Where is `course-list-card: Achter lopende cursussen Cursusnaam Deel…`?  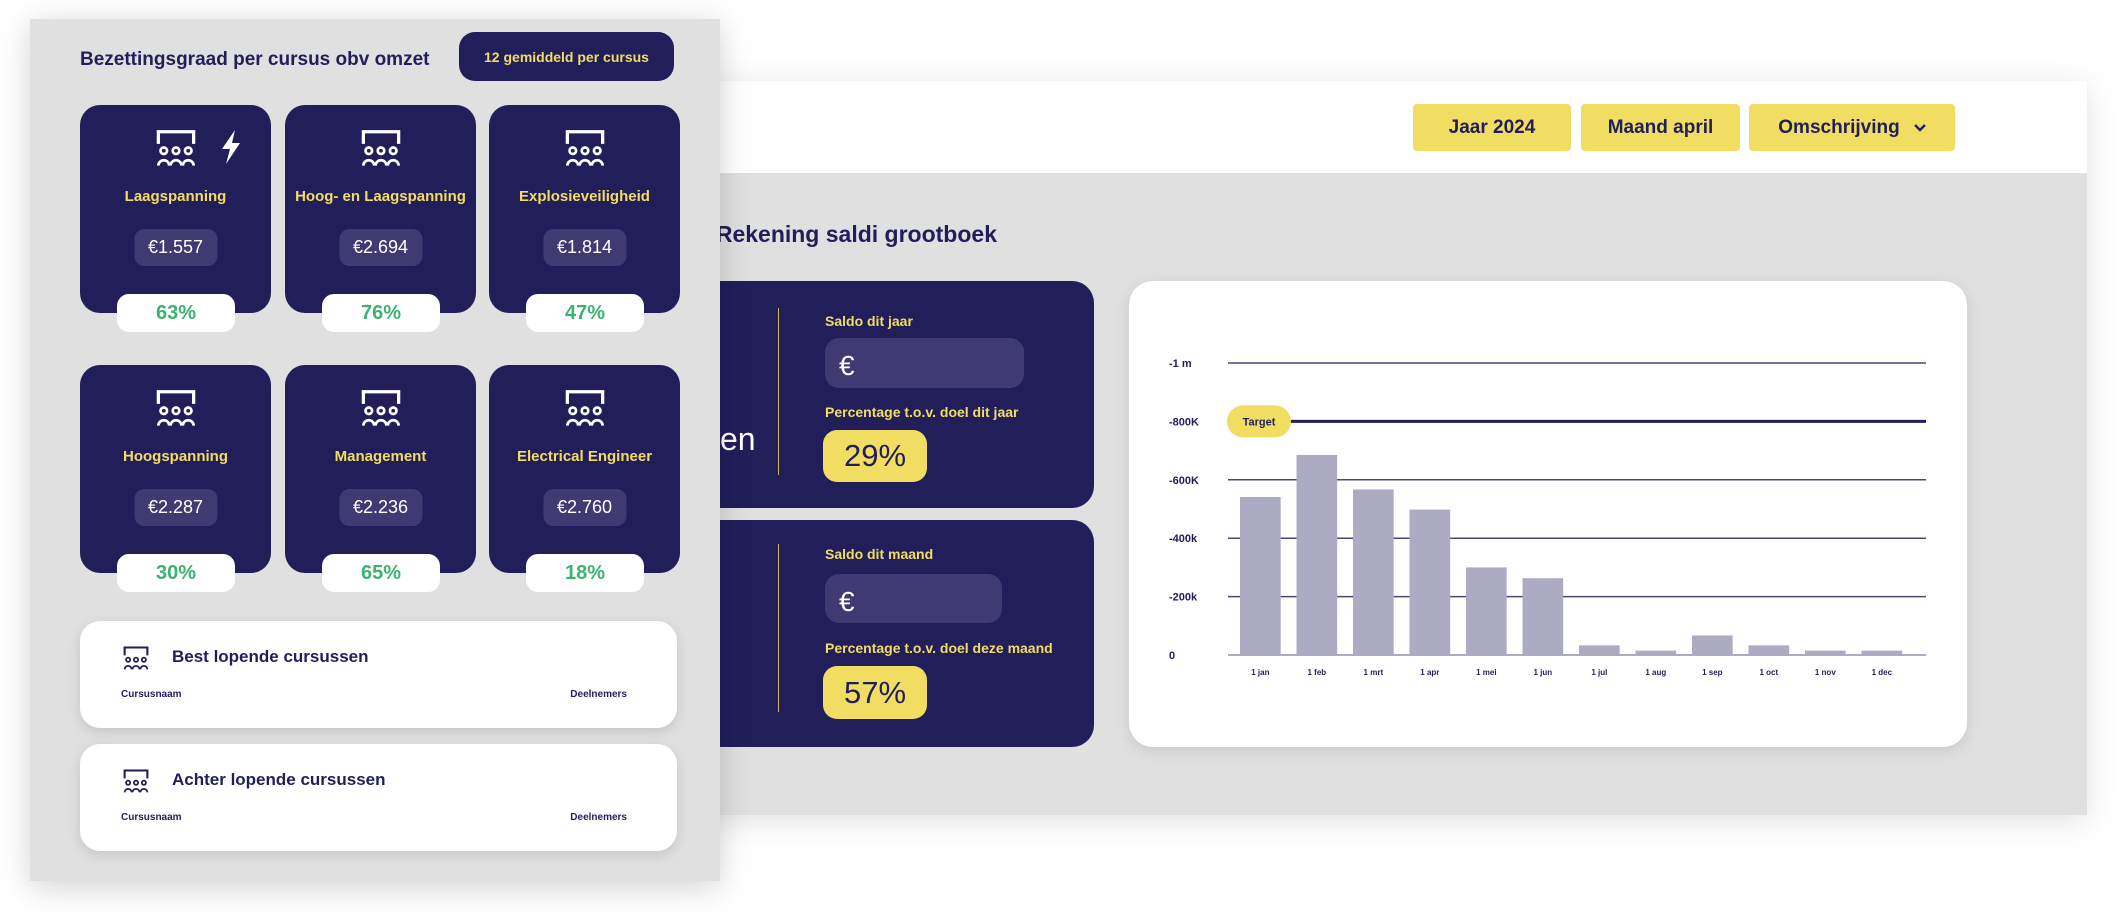
course-list-card: Achter lopende cursussen Cursusnaam Deel… is located at coordinates (378, 797).